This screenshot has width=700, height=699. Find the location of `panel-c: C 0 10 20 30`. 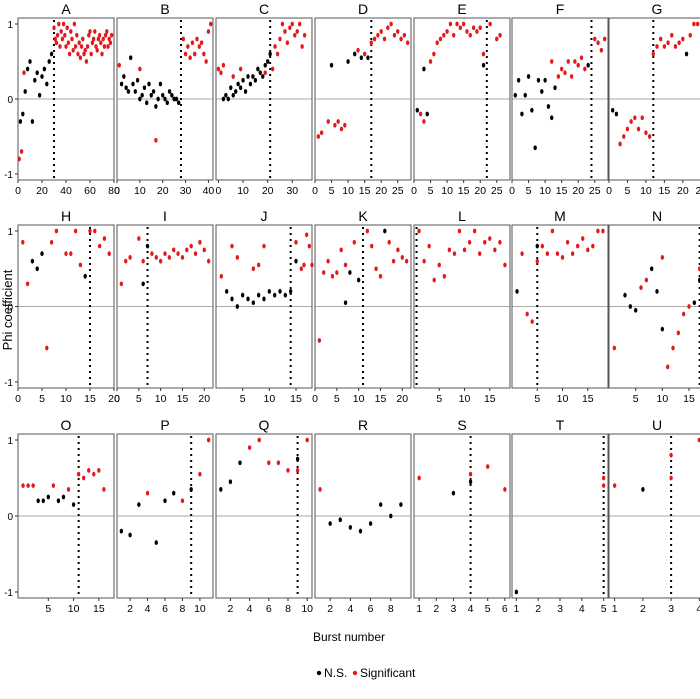

panel-c: C 0 10 20 30 is located at coordinates (264, 99).